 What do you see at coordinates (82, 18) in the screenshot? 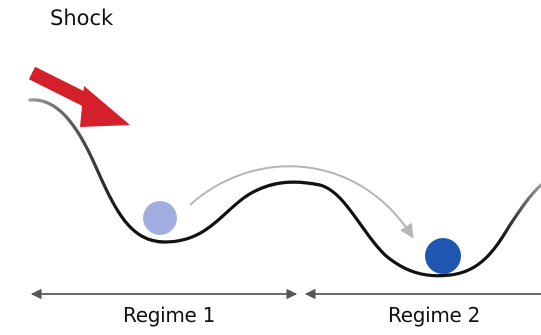
I see `shock-title: Shock` at bounding box center [82, 18].